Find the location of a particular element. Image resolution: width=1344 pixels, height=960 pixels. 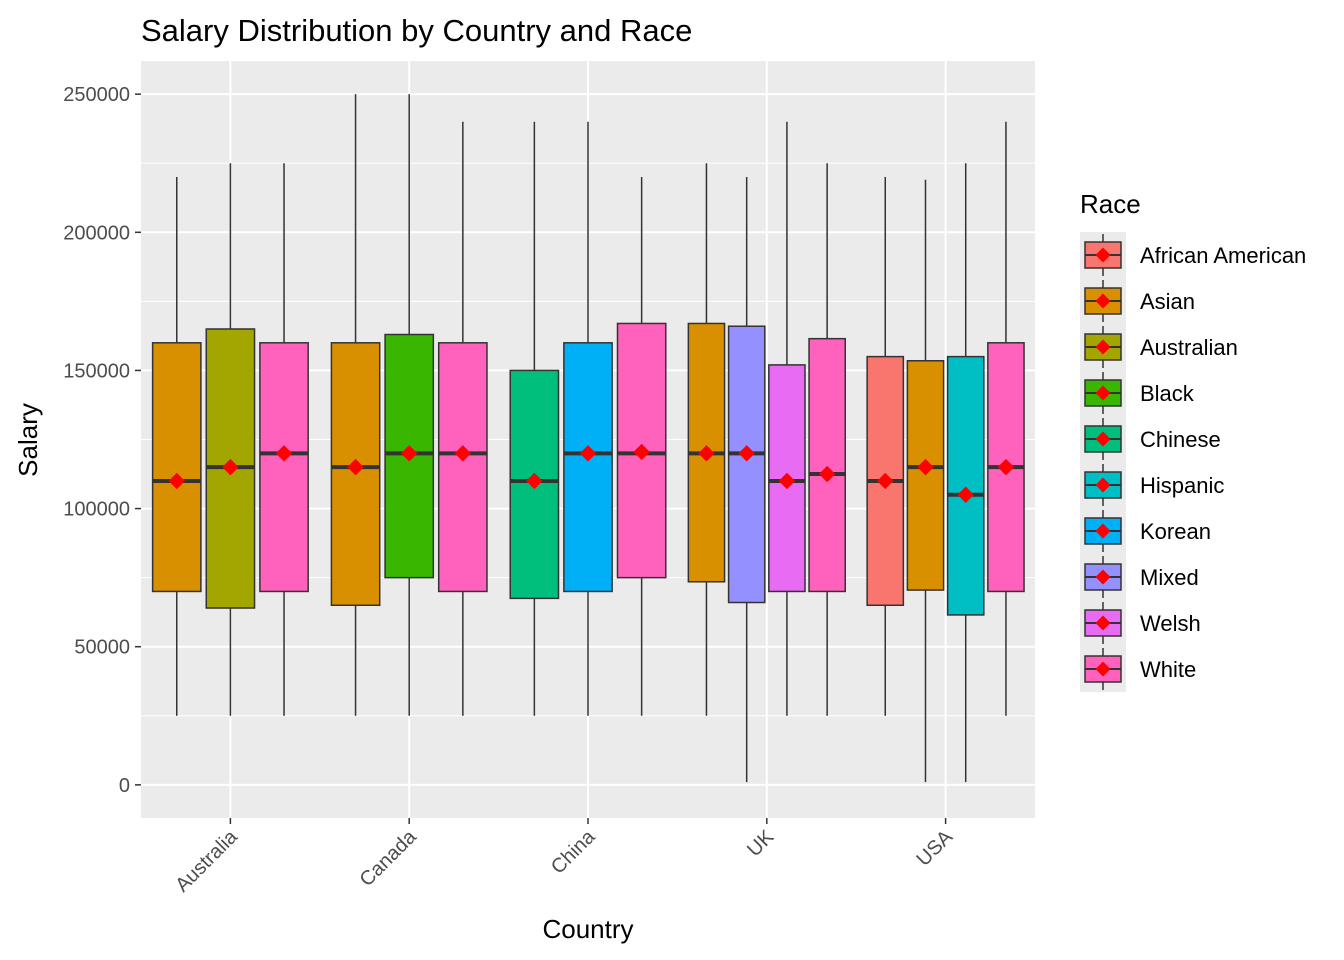

x-tick-label: UK is located at coordinates (761, 844).